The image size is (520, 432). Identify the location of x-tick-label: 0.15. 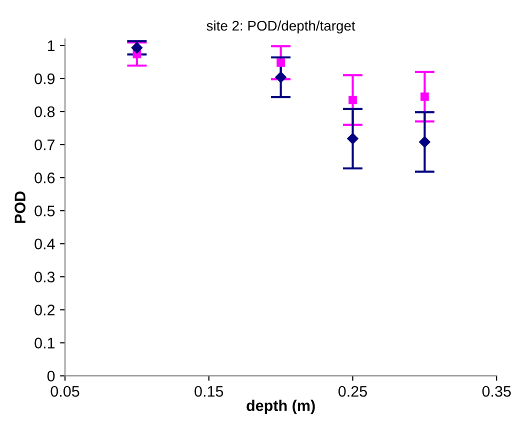
(209, 391).